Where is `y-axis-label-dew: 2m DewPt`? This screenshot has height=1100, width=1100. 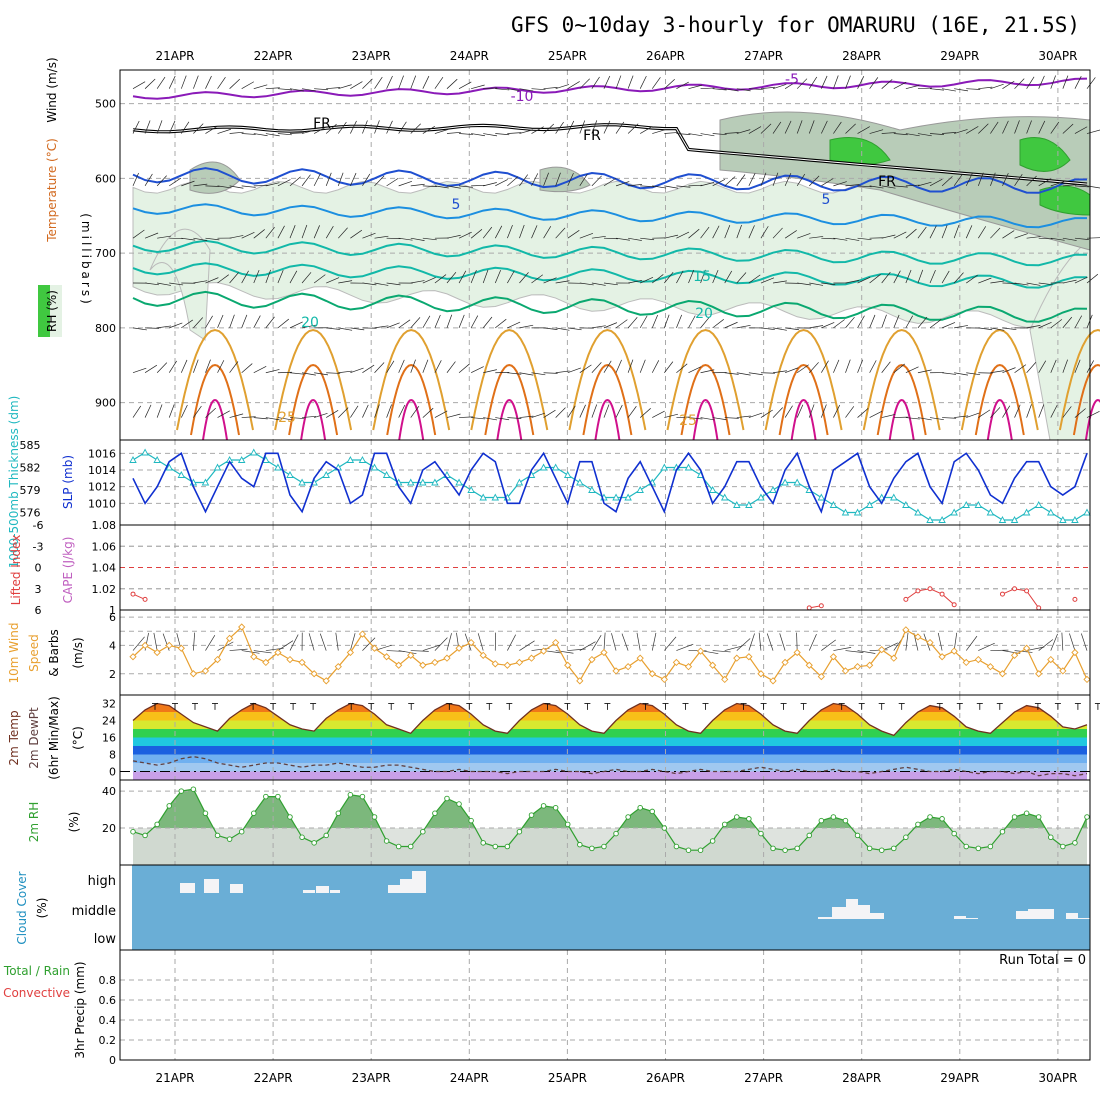 y-axis-label-dew: 2m DewPt is located at coordinates (34, 738).